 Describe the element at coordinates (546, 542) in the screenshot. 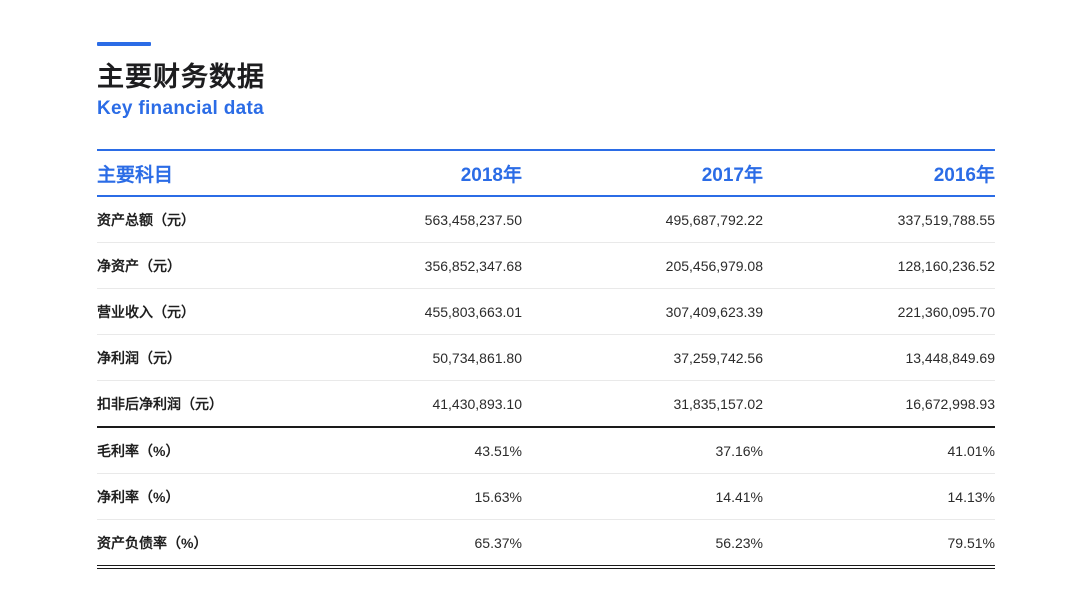

I see `table-row-debt-ratio: 资产负债率（%） 65.37% 56.23% 79.51%` at that location.